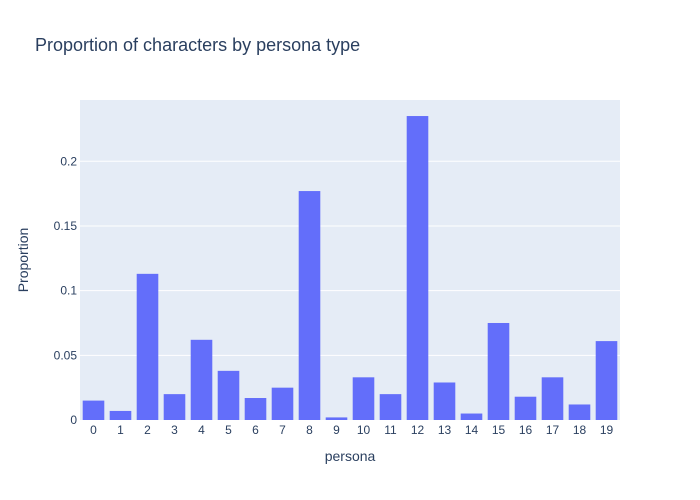 Image resolution: width=700 pixels, height=500 pixels. I want to click on x-axis-title: persona, so click(350, 456).